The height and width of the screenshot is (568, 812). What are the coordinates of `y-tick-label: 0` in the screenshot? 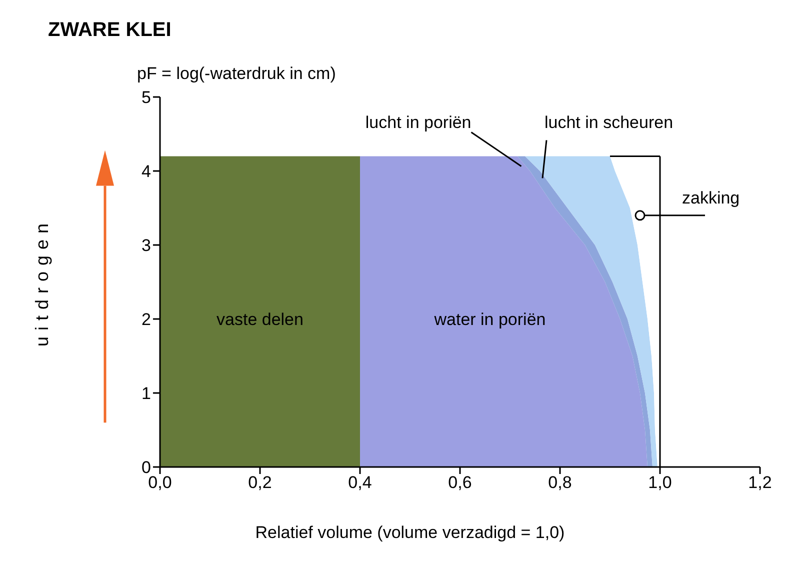 It's located at (146, 468).